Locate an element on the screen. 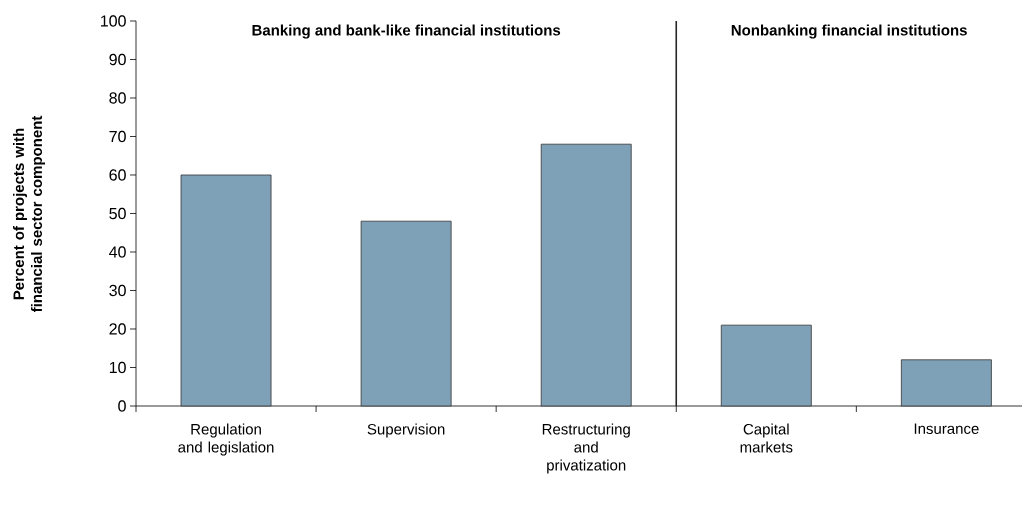  y-tick-label: 10 is located at coordinates (117, 367).